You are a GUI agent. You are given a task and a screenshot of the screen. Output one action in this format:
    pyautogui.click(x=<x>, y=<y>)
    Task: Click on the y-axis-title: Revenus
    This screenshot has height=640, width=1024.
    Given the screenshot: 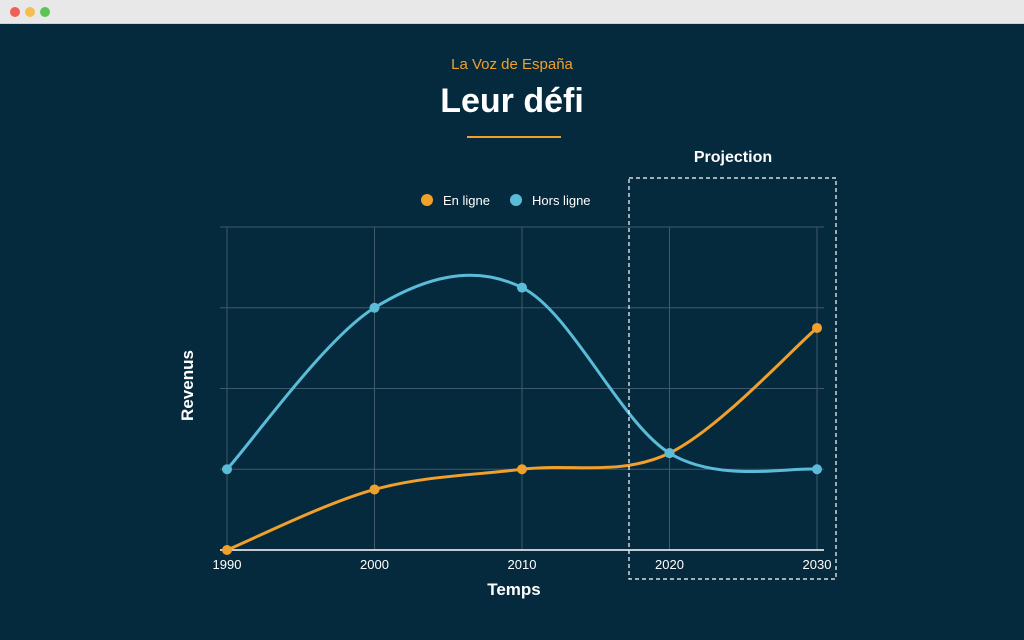 What is the action you would take?
    pyautogui.click(x=187, y=385)
    